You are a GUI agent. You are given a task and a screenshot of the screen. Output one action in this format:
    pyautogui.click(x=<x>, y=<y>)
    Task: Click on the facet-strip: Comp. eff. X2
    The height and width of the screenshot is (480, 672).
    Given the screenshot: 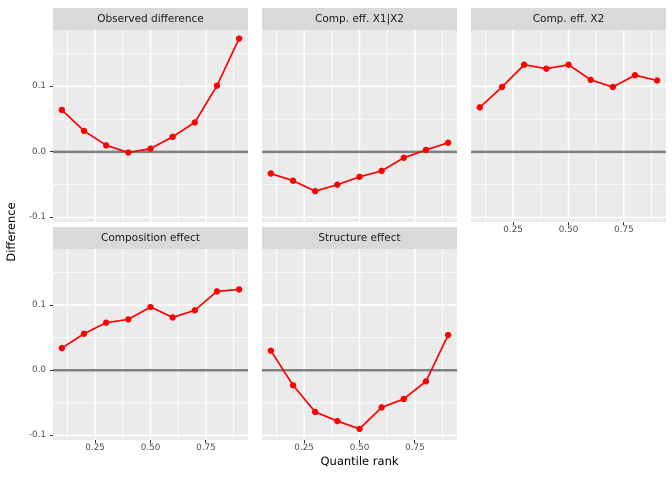 What is the action you would take?
    pyautogui.click(x=568, y=19)
    